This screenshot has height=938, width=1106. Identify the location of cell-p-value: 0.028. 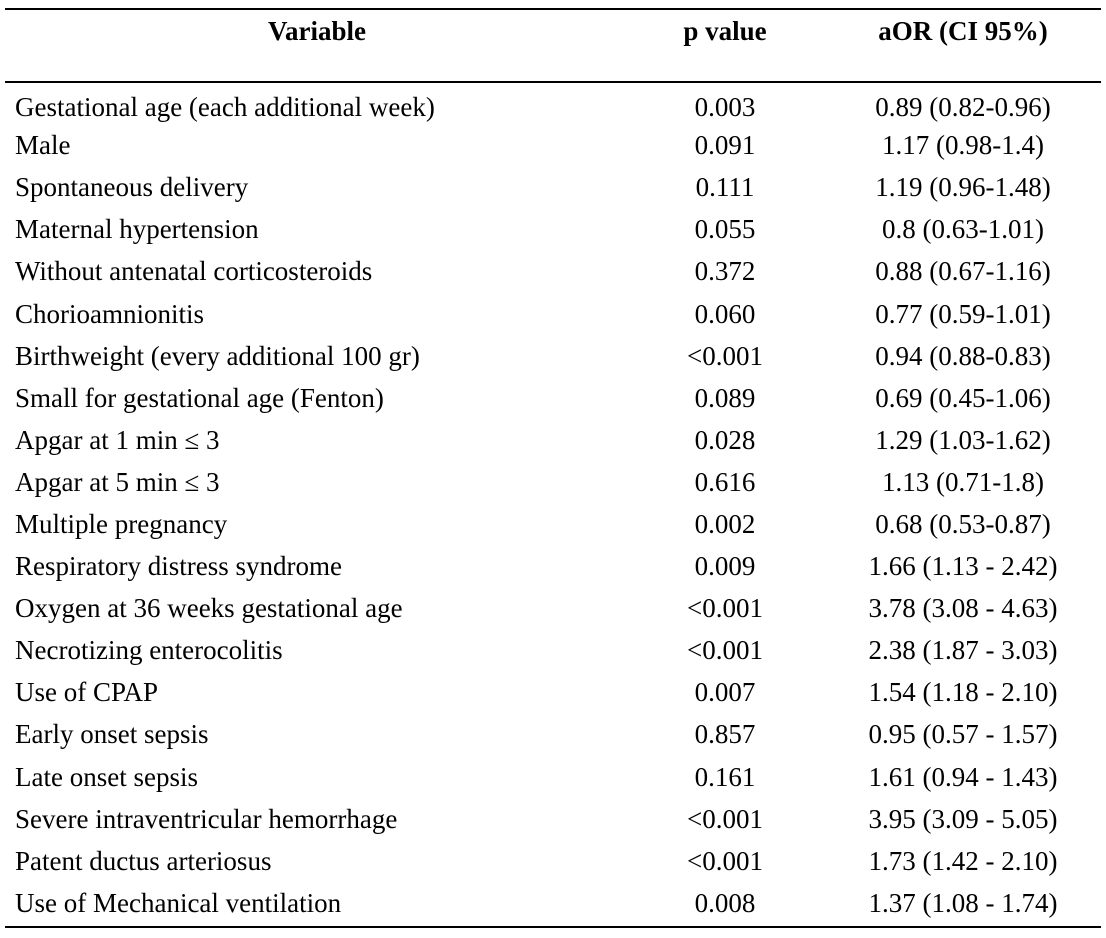
(725, 439).